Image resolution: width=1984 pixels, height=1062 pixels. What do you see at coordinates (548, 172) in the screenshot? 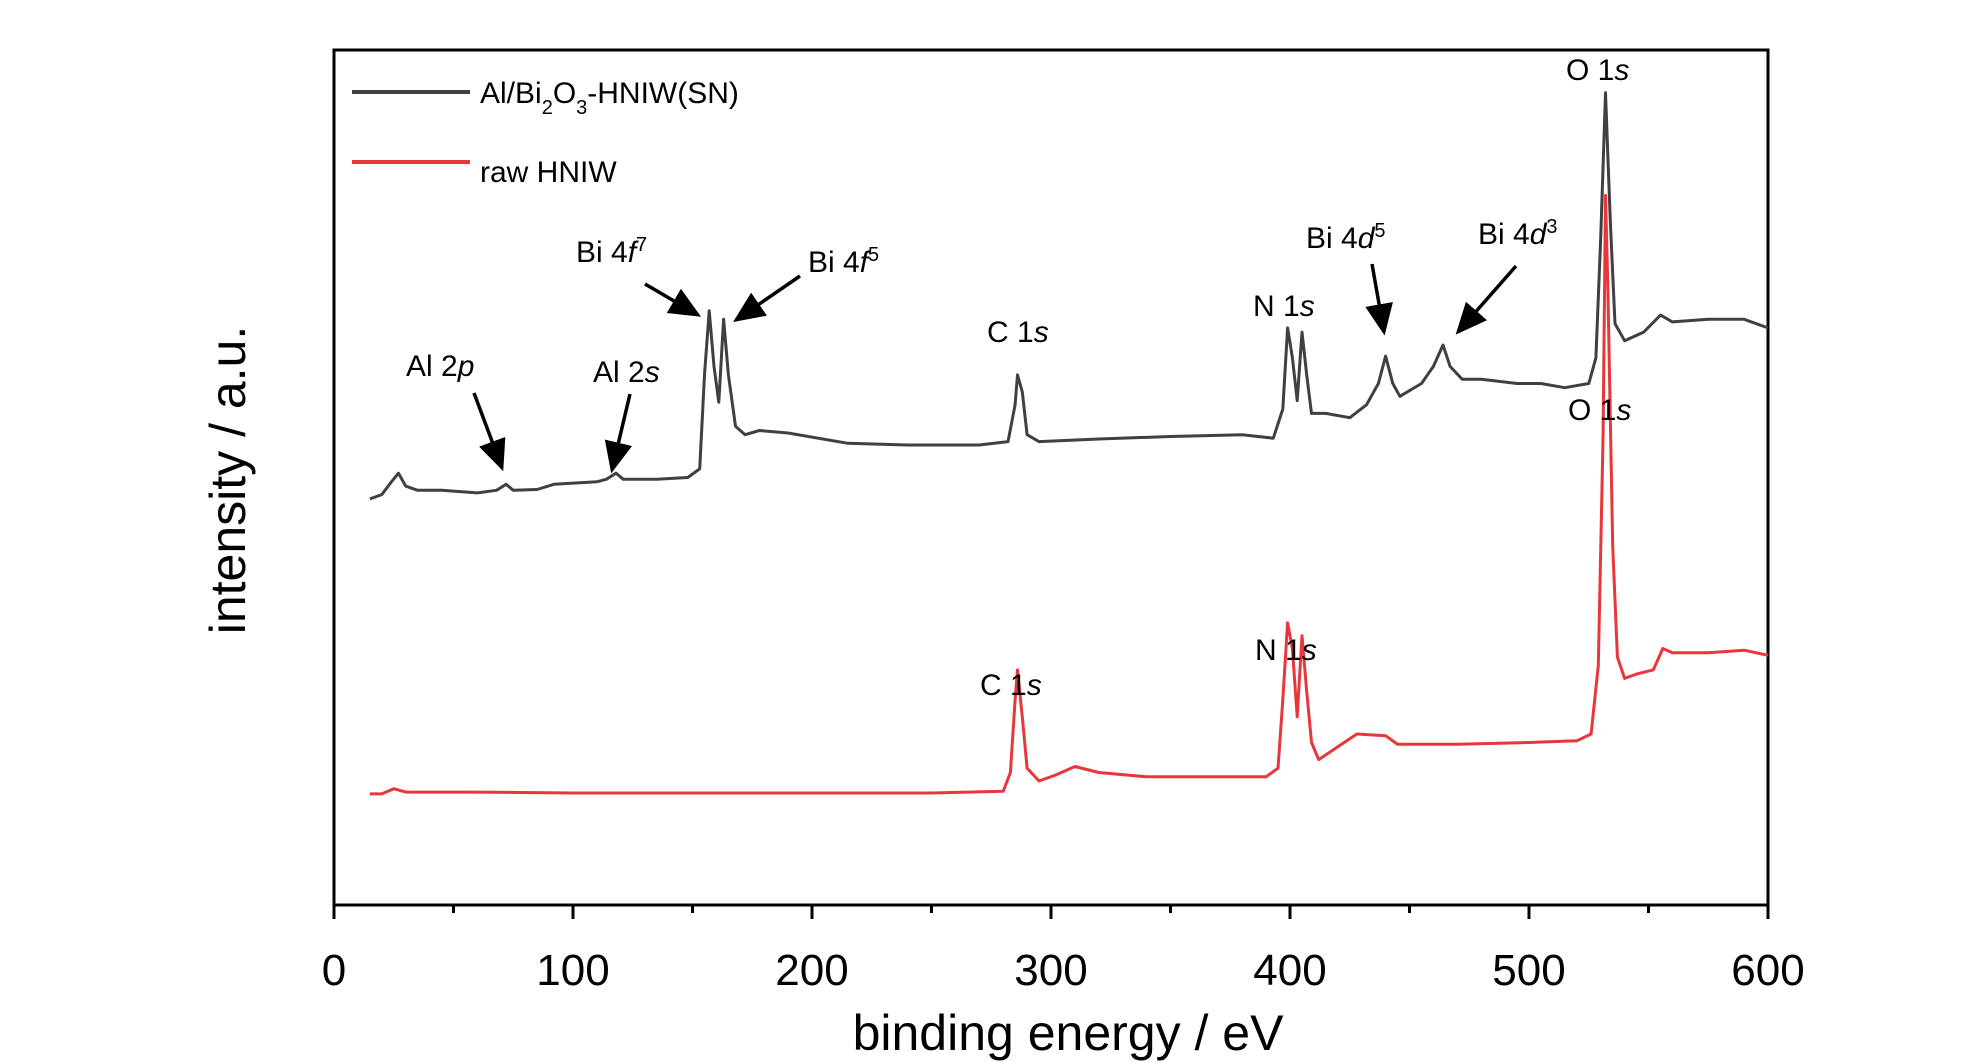
I see `legend-label-raw-hniw: raw HNIW` at bounding box center [548, 172].